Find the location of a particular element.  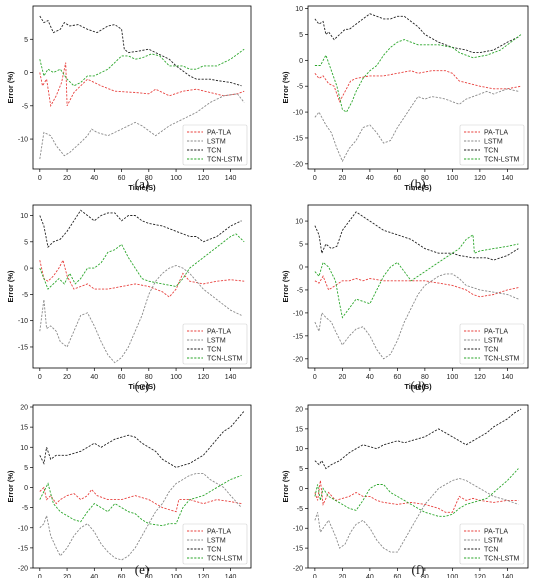

panel-caption: (e) is located at coordinates (142, 569).